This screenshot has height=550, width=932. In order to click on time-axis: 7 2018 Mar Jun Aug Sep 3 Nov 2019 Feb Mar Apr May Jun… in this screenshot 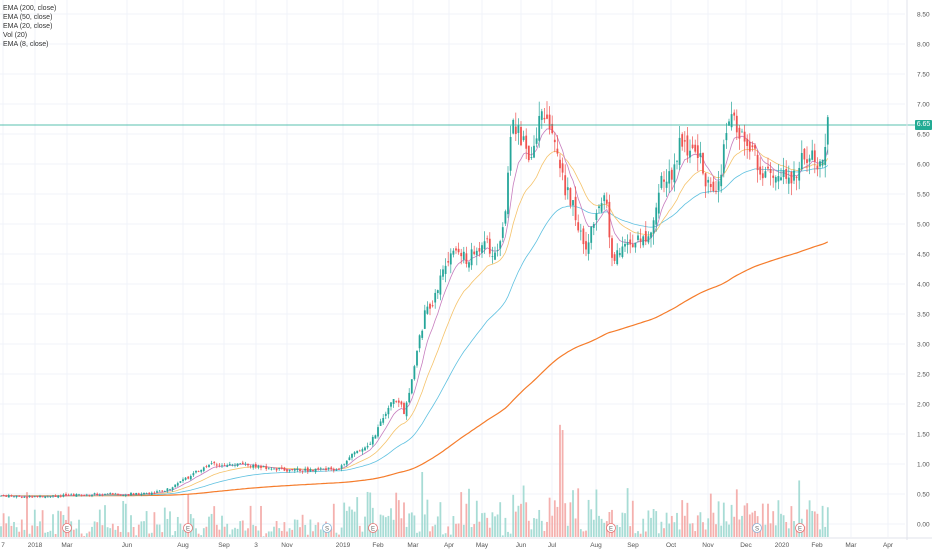, I will do `click(466, 543)`.